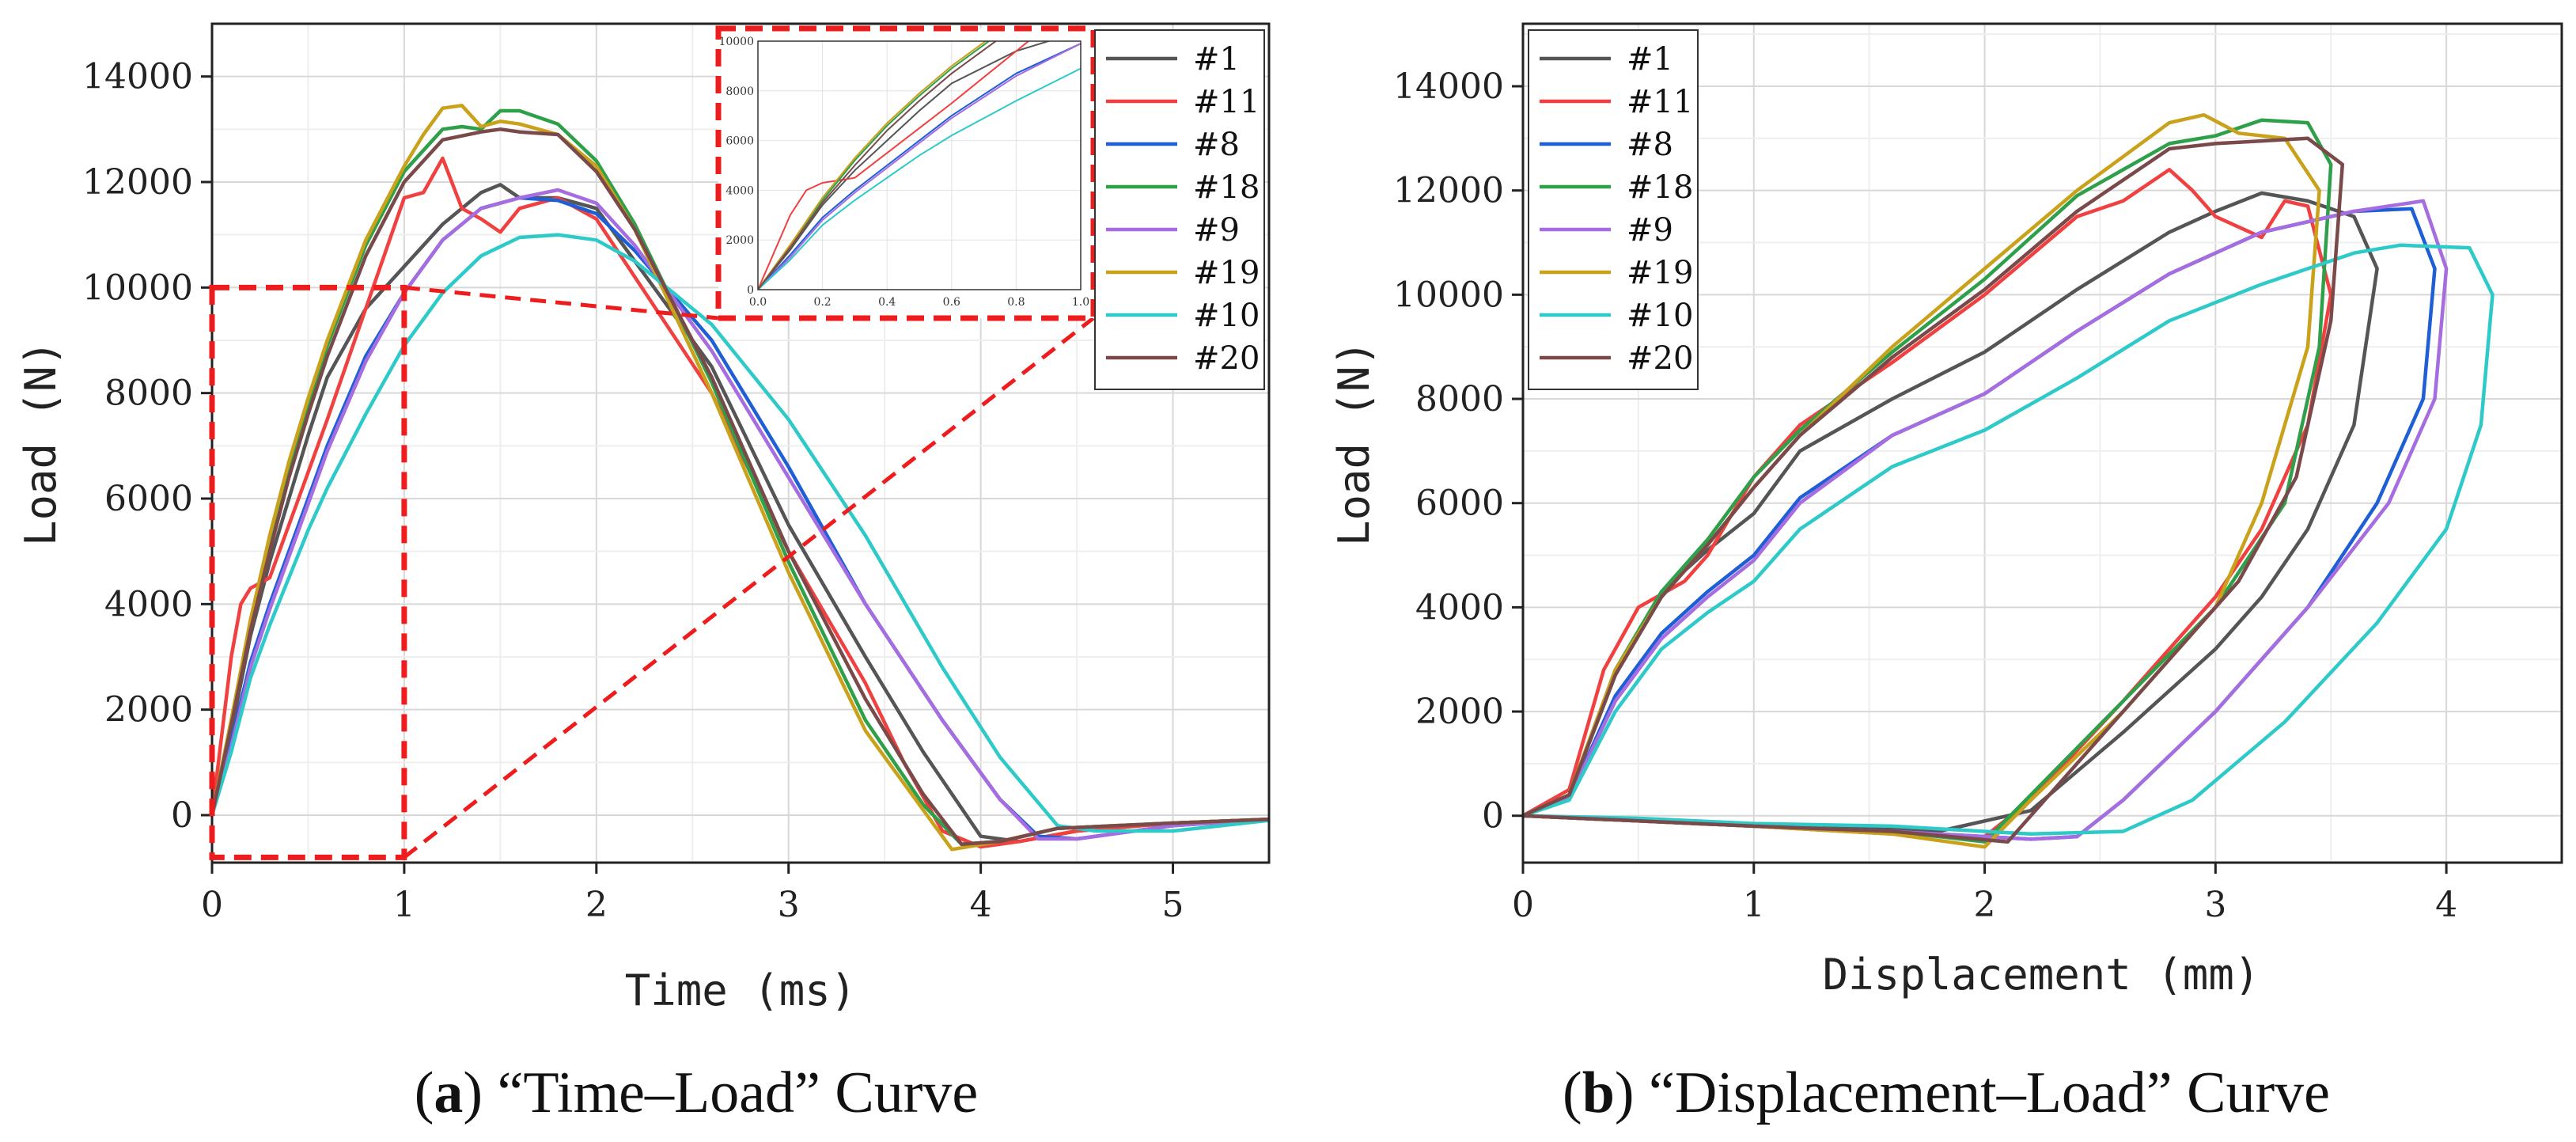 This screenshot has width=2576, height=1142. Describe the element at coordinates (1226, 102) in the screenshot. I see `panel-a-legend-label-n11: #11` at that location.